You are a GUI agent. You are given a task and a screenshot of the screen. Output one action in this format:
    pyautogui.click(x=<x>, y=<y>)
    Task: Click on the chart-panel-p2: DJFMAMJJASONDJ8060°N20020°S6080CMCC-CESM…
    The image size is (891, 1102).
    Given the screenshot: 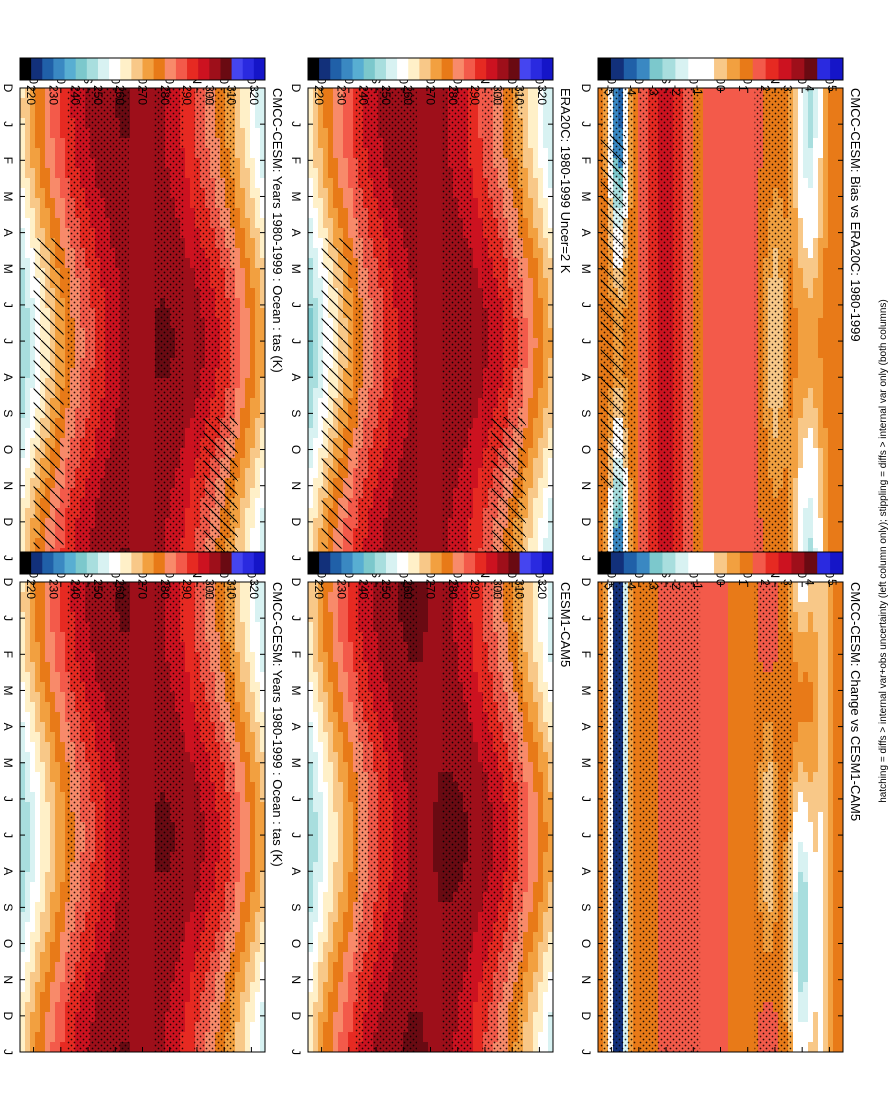 What is the action you would take?
    pyautogui.click(x=143, y=803)
    